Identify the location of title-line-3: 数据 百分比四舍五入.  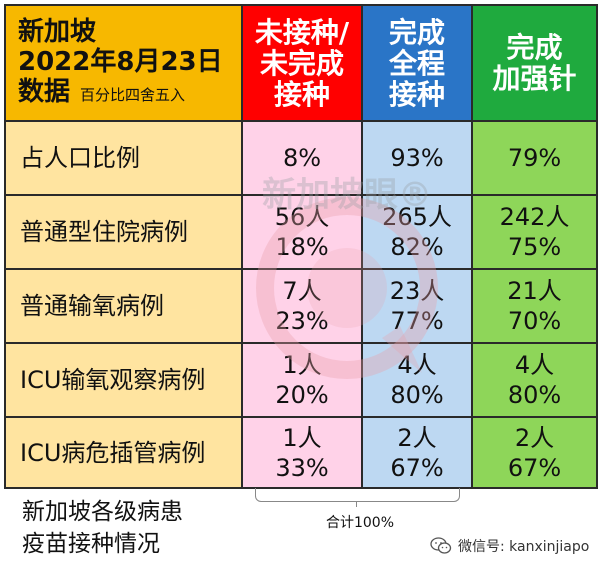
(101, 93).